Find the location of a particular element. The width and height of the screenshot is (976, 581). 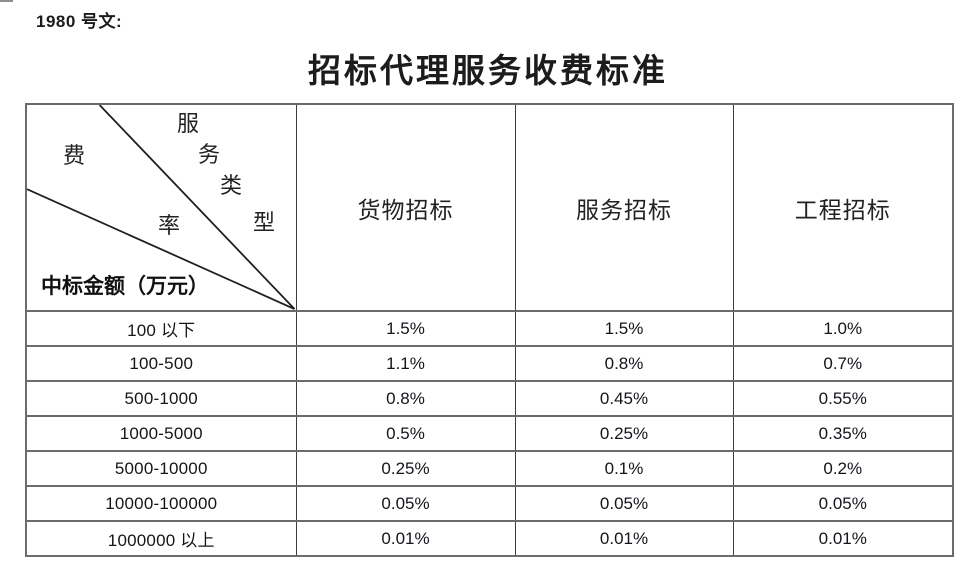

rate-cell: 0.5% is located at coordinates (405, 433).